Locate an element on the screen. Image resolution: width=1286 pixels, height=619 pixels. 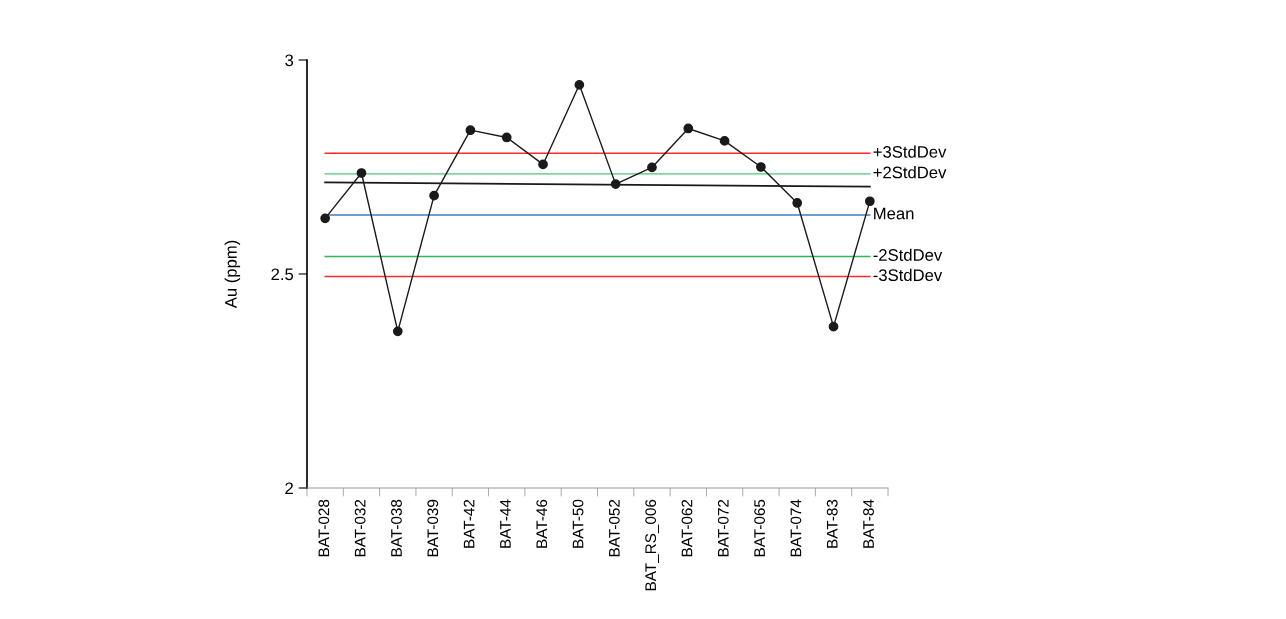
y-tick-label: 2 is located at coordinates (289, 488).